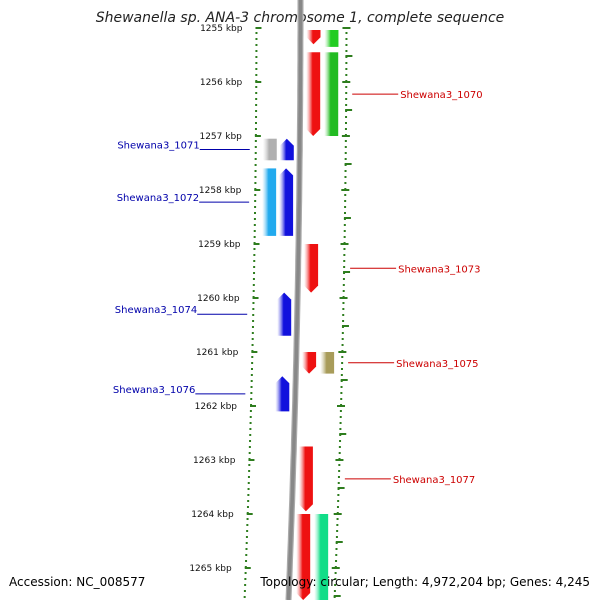 The height and width of the screenshot is (600, 600). Describe the element at coordinates (214, 461) in the screenshot. I see `ruler-tick-label: 1263 kbp` at that location.